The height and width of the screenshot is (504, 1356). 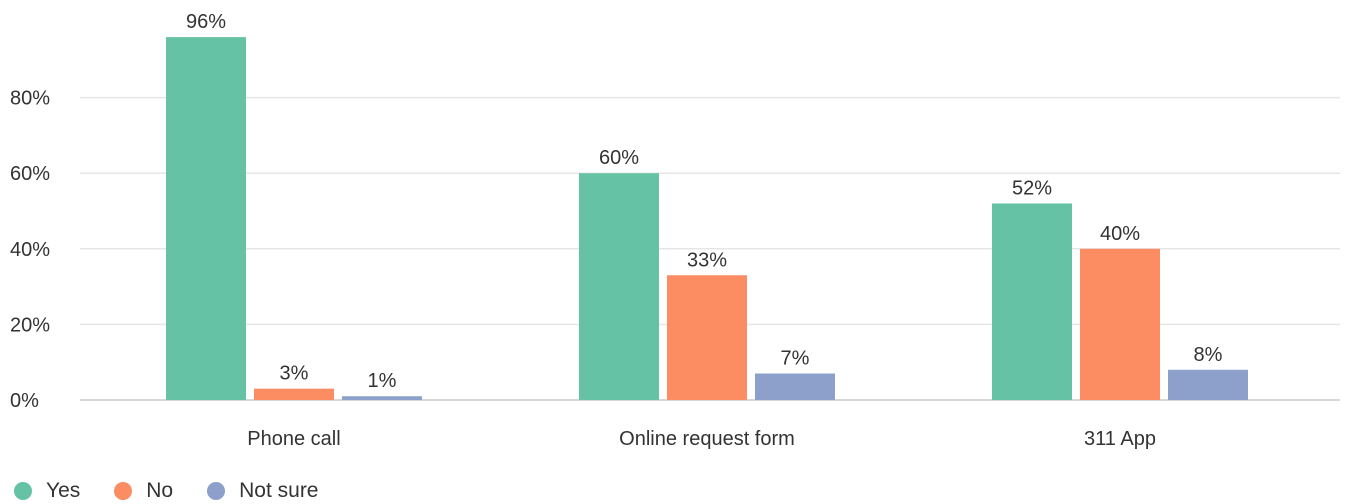 What do you see at coordinates (795, 386) in the screenshot?
I see `bar-not-sure-online-request-form` at bounding box center [795, 386].